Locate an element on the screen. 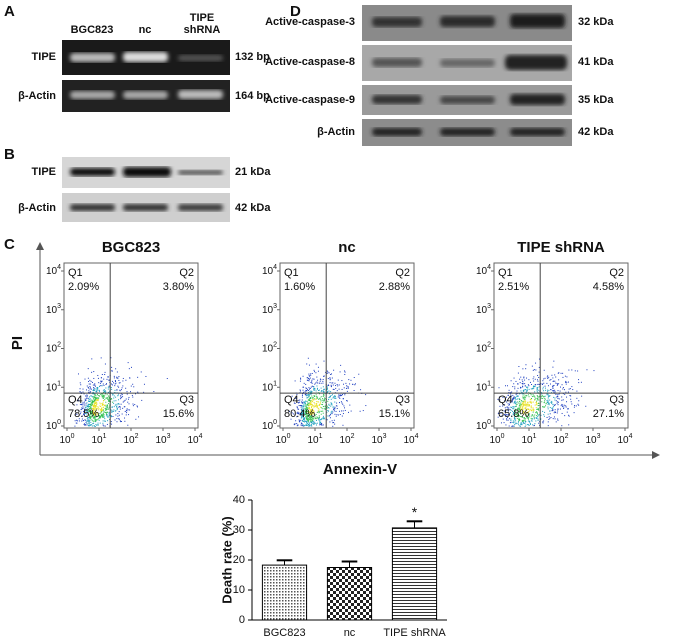 The image size is (674, 638). tick-base: 10 is located at coordinates (52, 348).